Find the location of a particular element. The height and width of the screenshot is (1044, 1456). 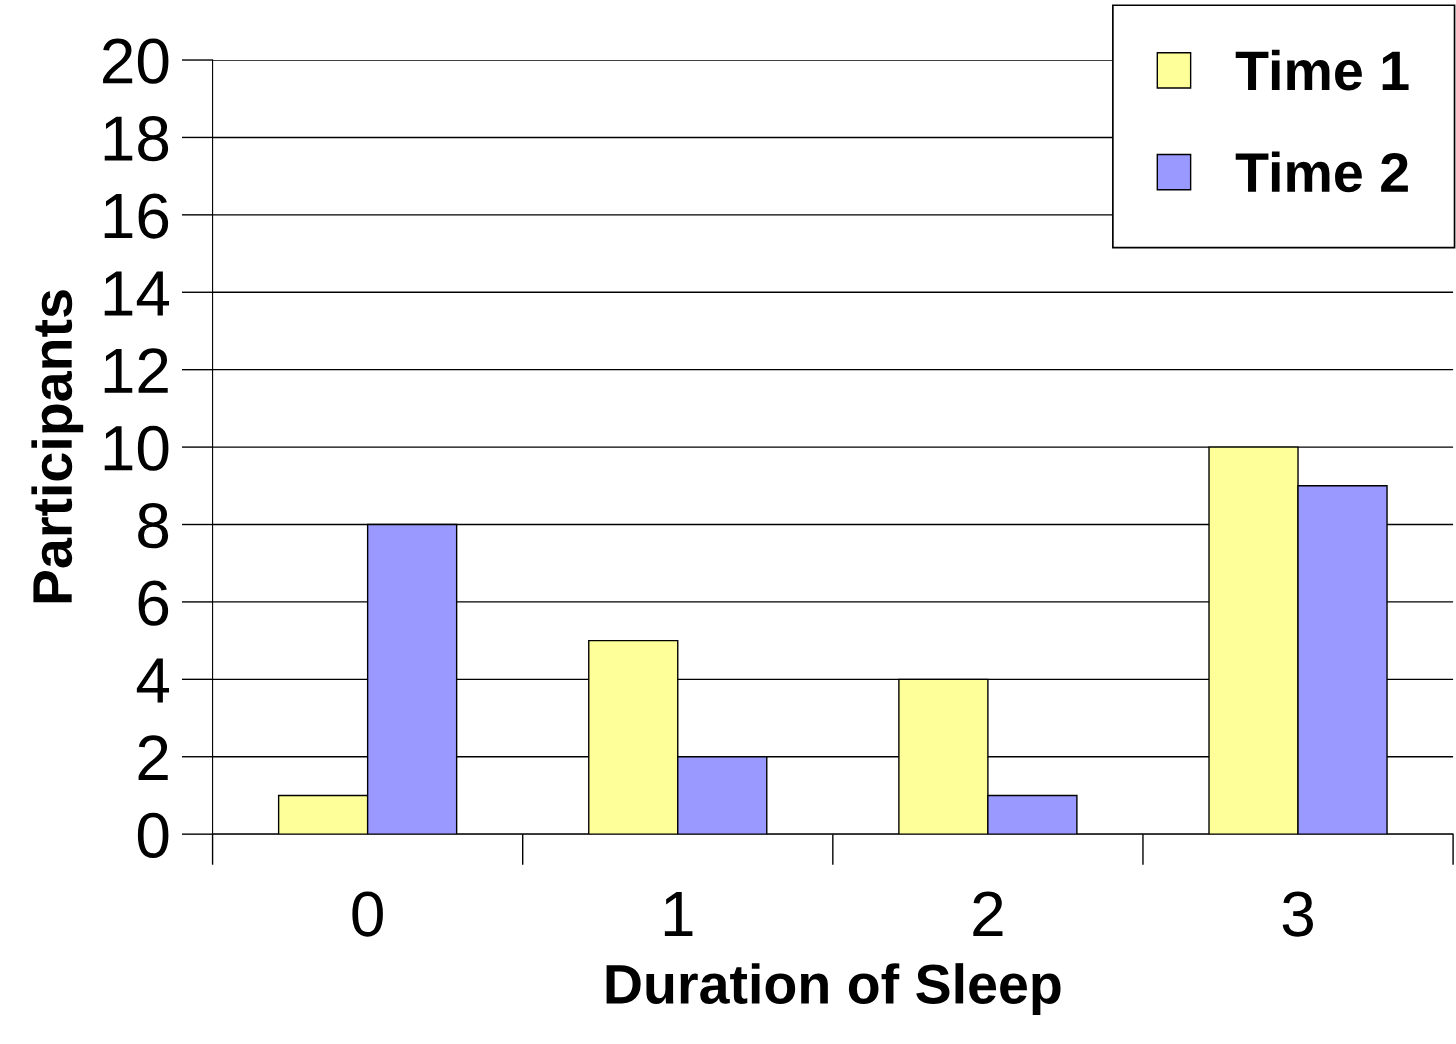

y-tick-label: 0 is located at coordinates (153, 835).